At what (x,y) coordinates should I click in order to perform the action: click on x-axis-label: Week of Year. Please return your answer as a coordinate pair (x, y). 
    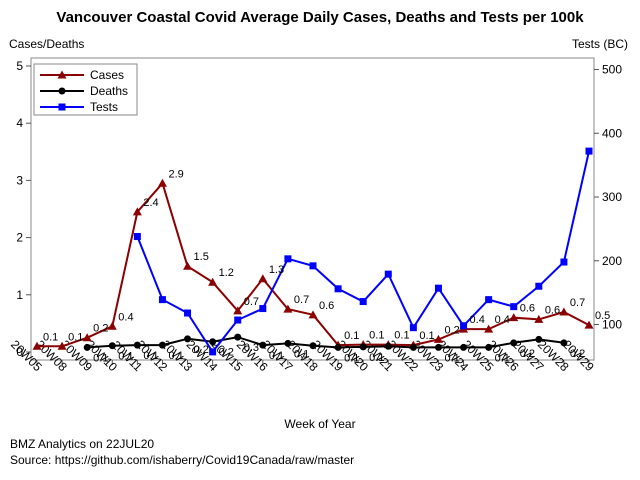
    Looking at the image, I should click on (320, 424).